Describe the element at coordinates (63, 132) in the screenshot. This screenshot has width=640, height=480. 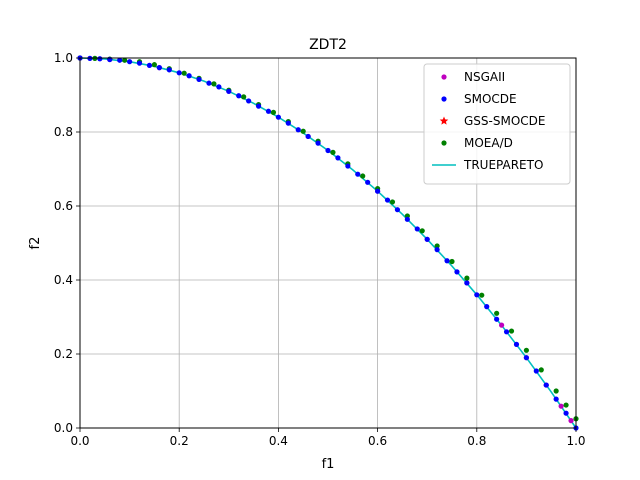
I see `y-tick-label: 0.8` at that location.